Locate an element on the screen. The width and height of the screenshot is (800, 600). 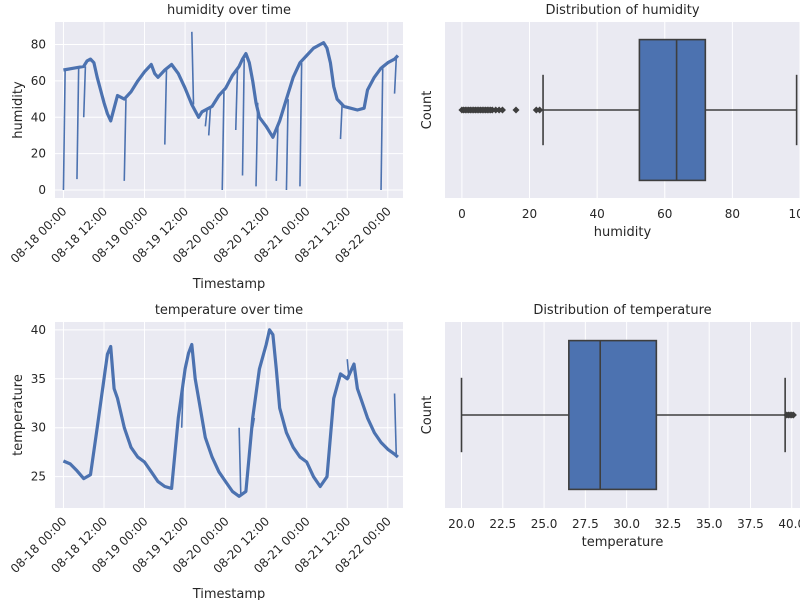
y-axis-label: humidity is located at coordinates (18, 110).